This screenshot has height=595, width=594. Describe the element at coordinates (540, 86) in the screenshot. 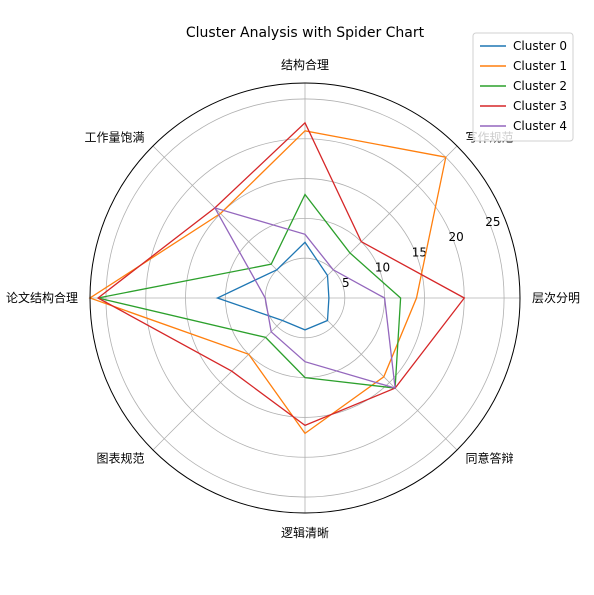

I see `legend-label: Cluster 2` at that location.